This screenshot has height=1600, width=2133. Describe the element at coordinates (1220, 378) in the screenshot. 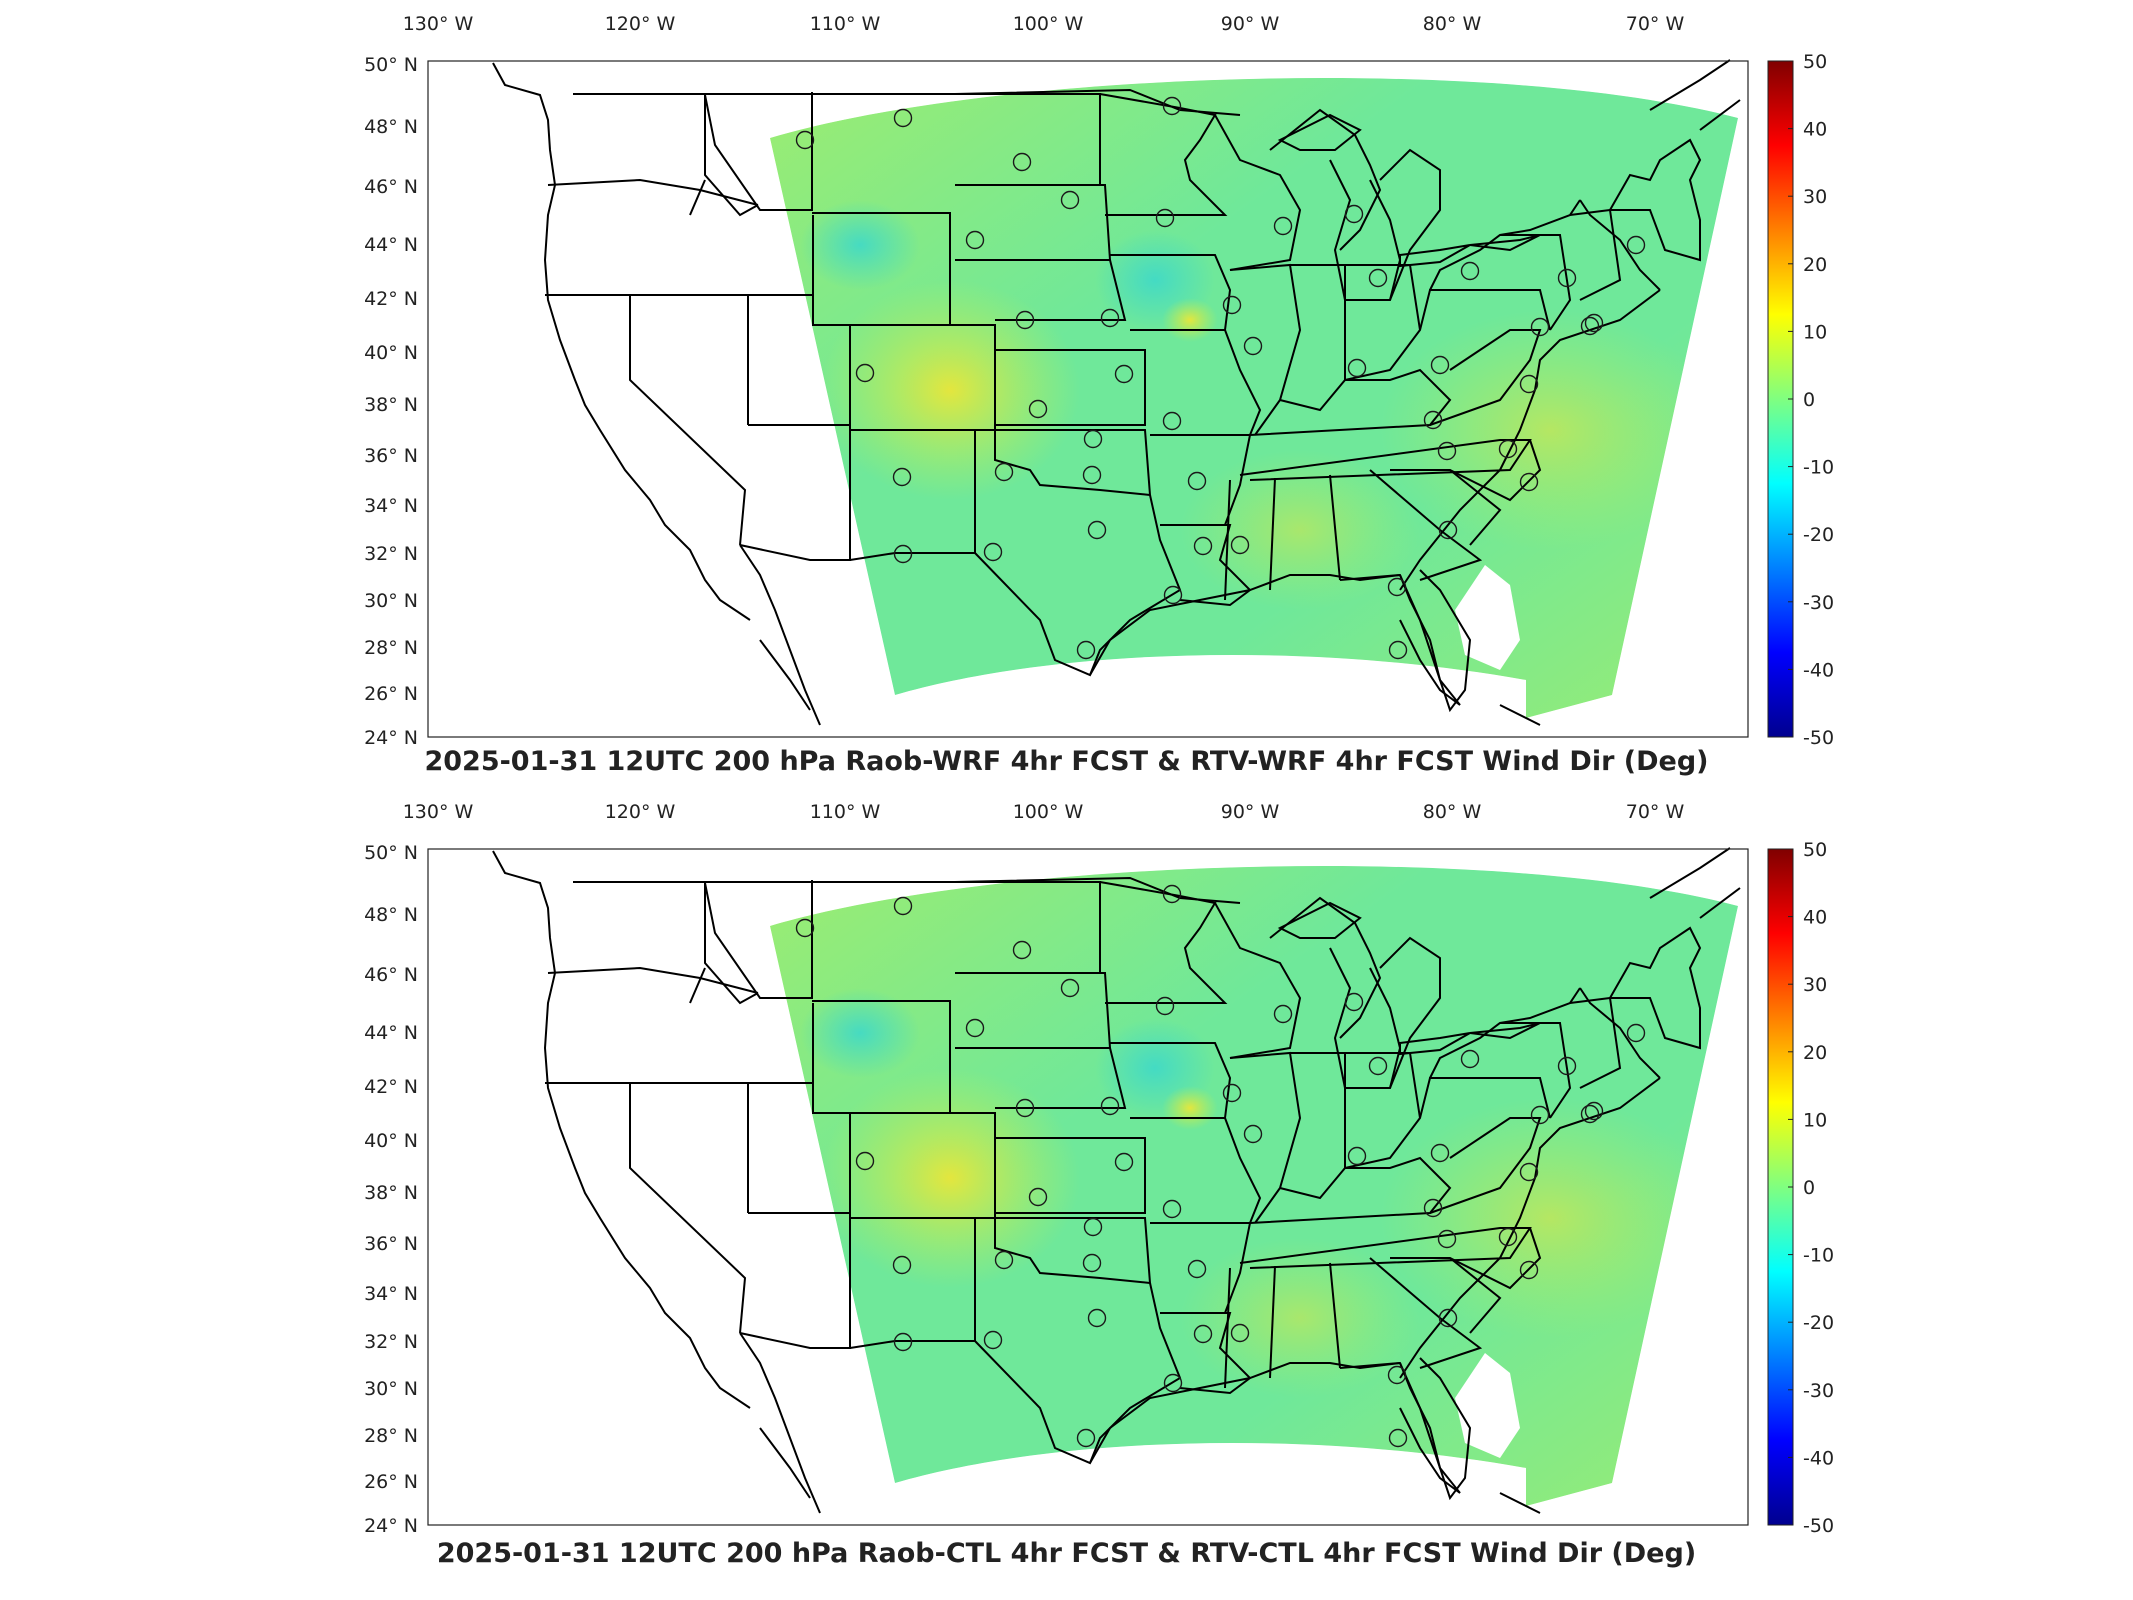

I see `stations` at that location.